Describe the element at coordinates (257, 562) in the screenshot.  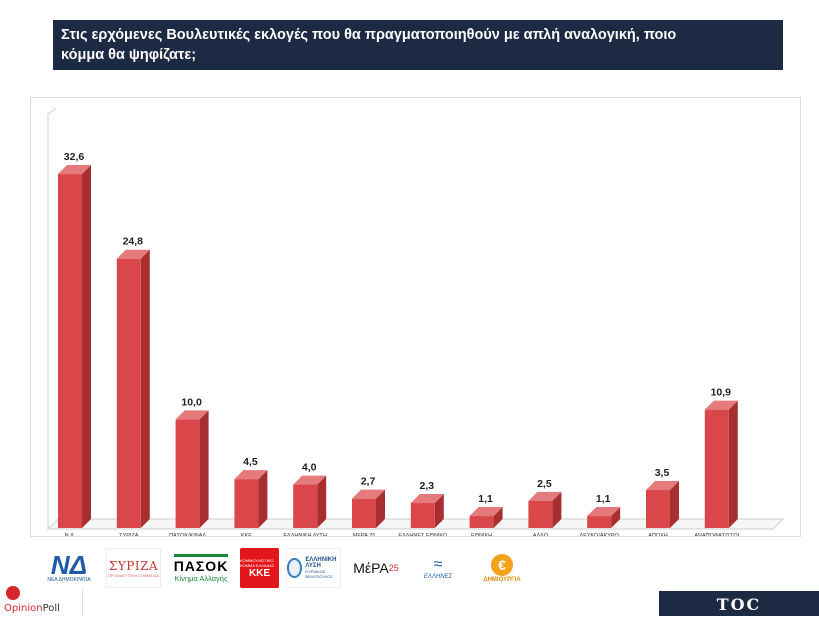
I see `kke-logo-text: ΚΟΜΜΟΥΝΙΣΤΙΚΟ ΚΟΜΜΑ ΕΛΛΑΔΑΣ` at that location.